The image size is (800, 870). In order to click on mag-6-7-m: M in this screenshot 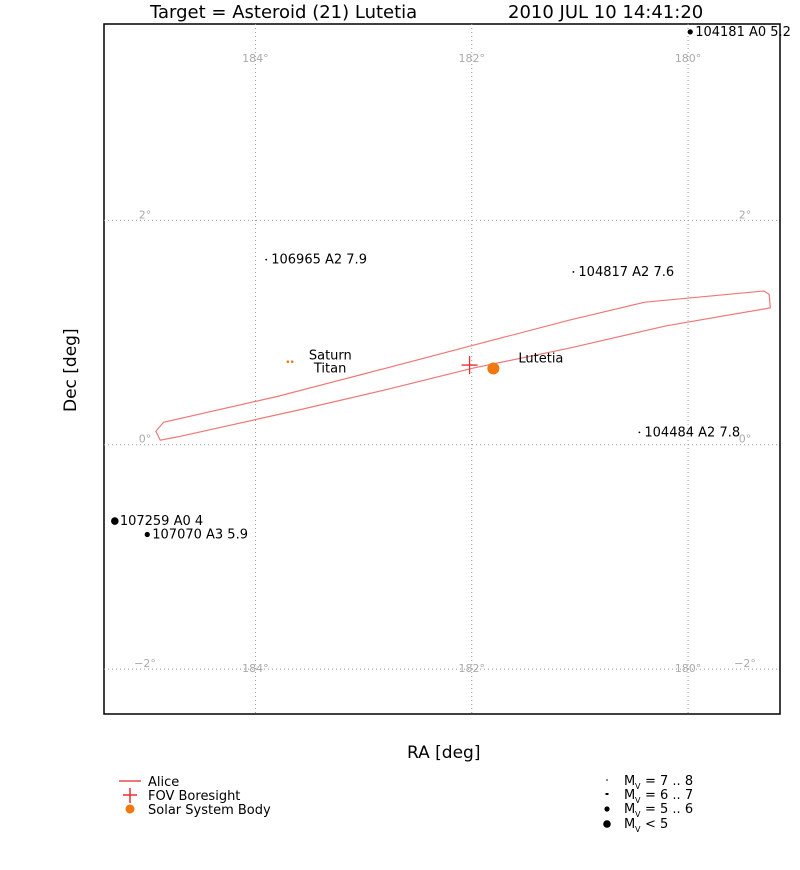, I will do `click(629, 795)`.